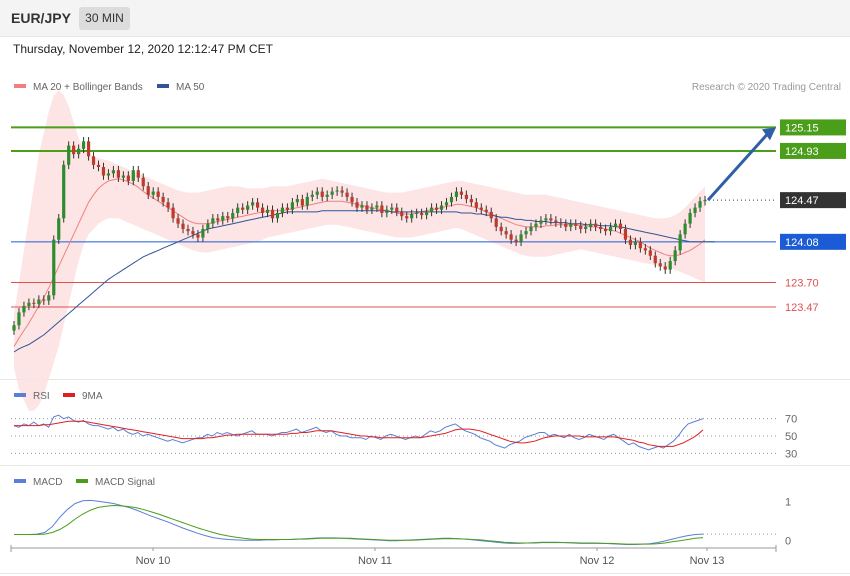  What do you see at coordinates (88, 87) in the screenshot?
I see `legend-label: MA 20 + Bollinger Bands` at bounding box center [88, 87].